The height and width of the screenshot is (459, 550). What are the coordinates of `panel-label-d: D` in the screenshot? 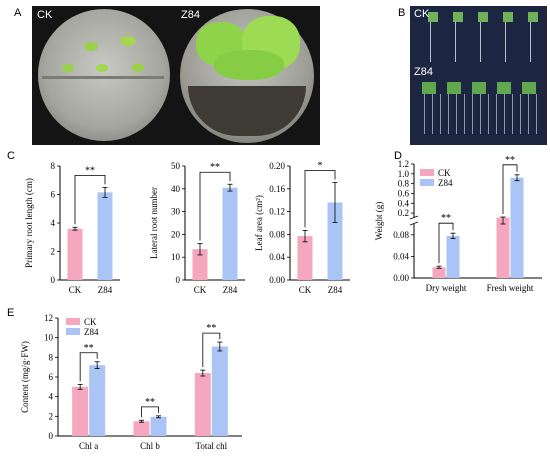 It's located at (398, 156).